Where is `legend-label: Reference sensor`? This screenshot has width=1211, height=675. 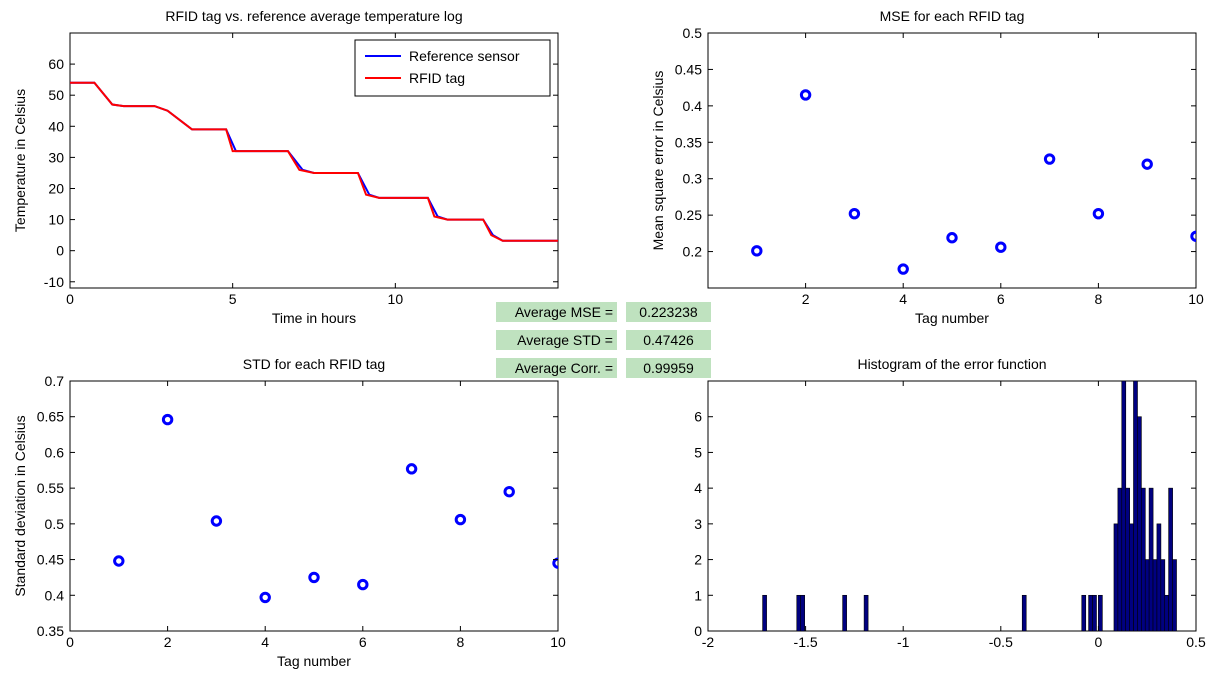
legend-label: Reference sensor is located at coordinates (464, 56).